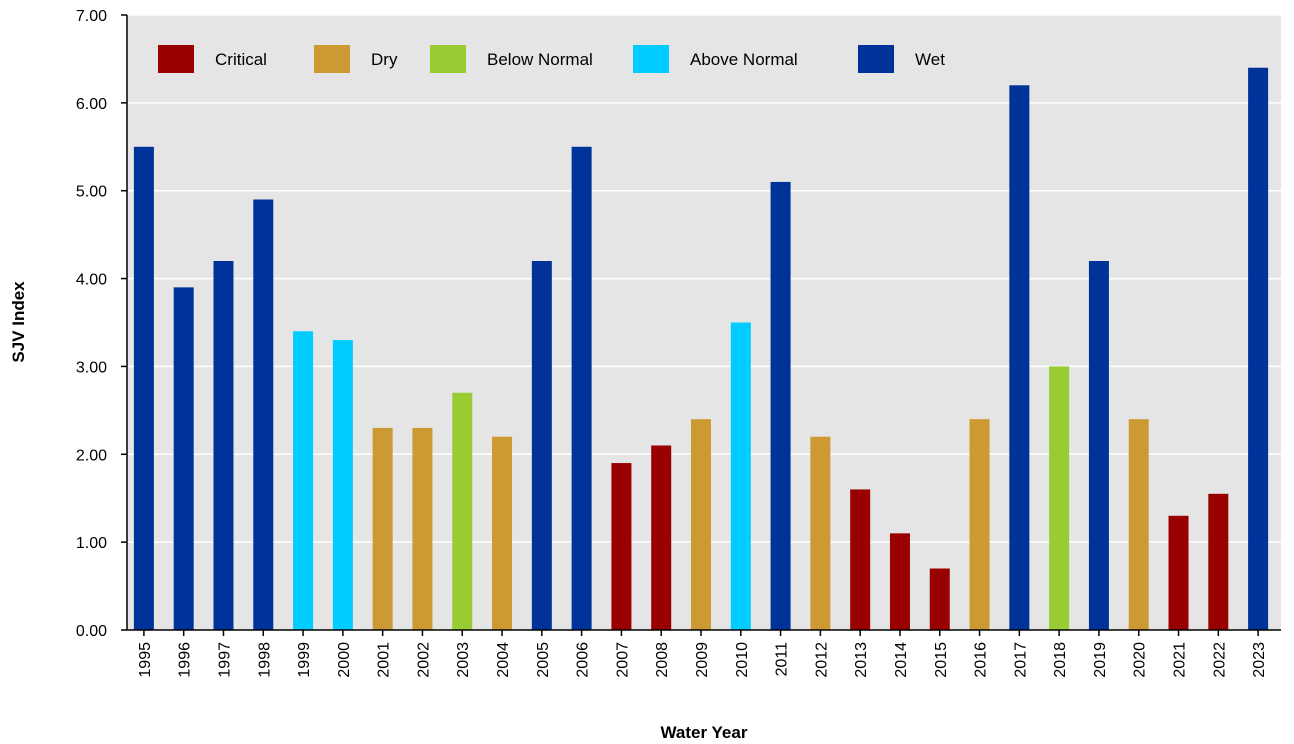 Image resolution: width=1294 pixels, height=744 pixels. Describe the element at coordinates (342, 485) in the screenshot. I see `bar-2000` at that location.